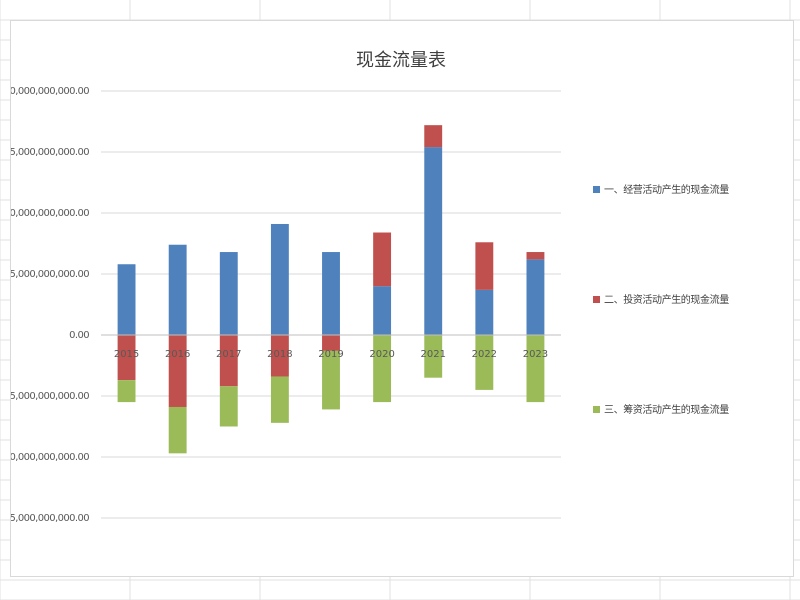  I want to click on bar-segment-3-2015, so click(126, 391).